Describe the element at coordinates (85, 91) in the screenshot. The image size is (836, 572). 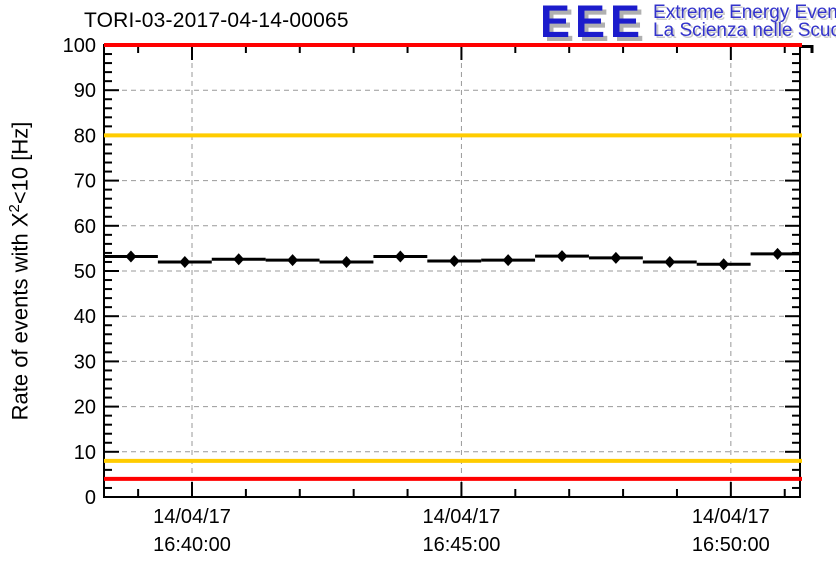
I see `y-tick-label: 90` at that location.